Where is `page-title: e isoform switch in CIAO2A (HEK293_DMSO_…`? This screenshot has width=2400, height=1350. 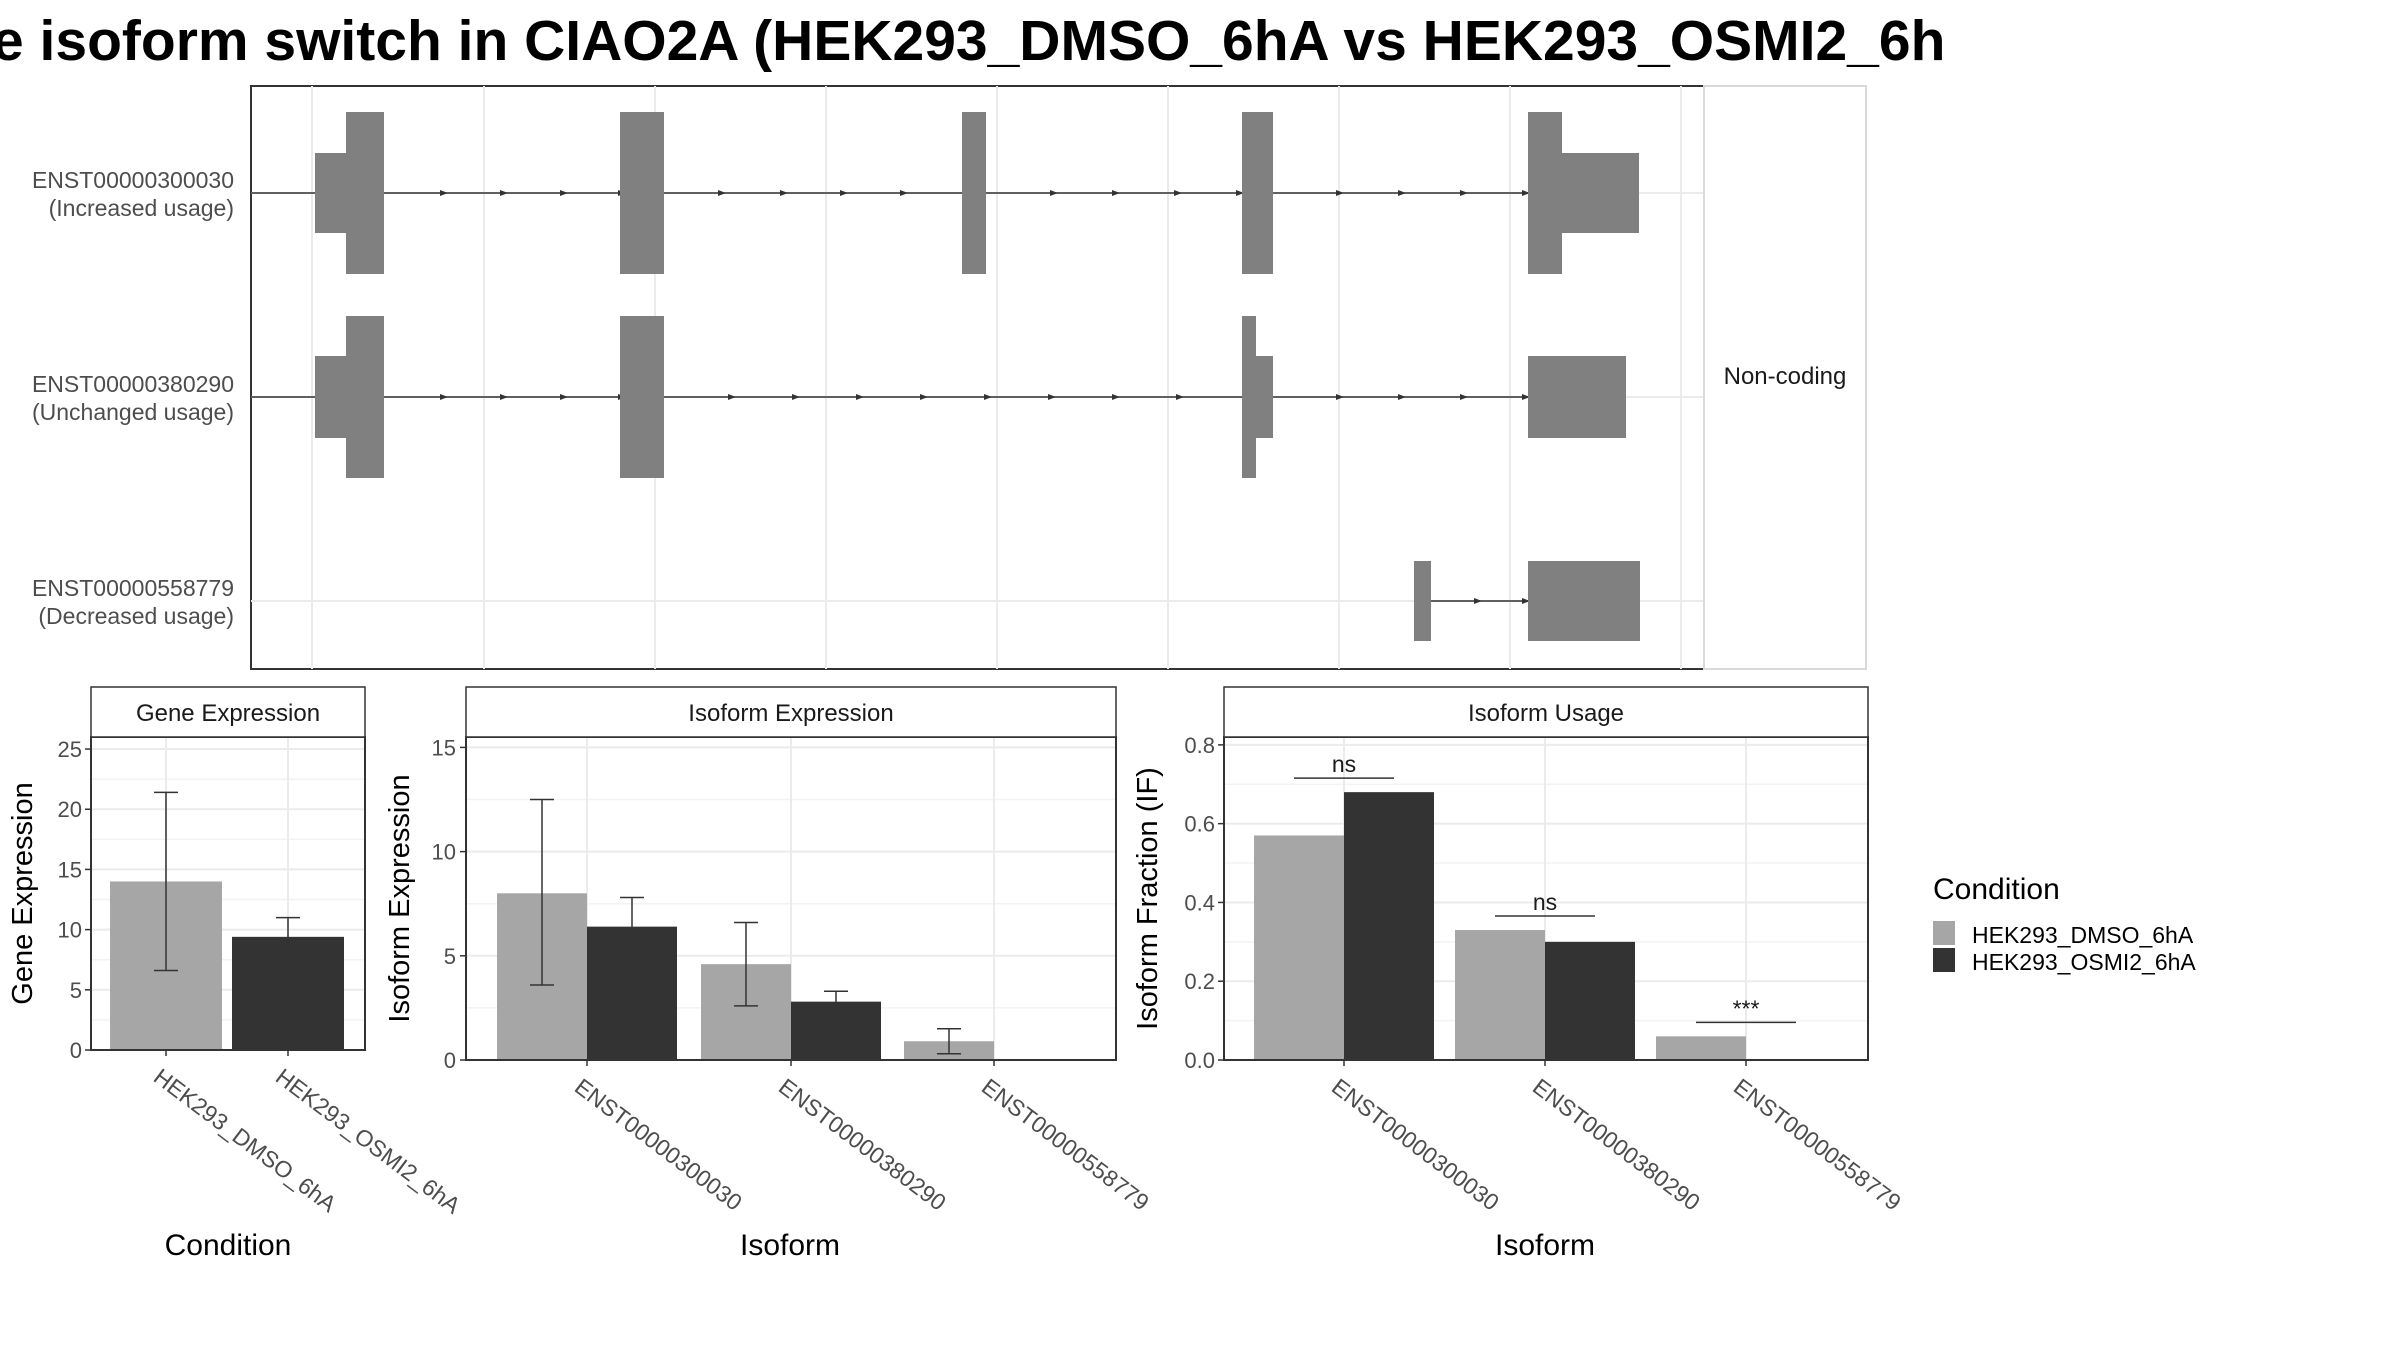
page-title: e isoform switch in CIAO2A (HEK293_DMSO_… is located at coordinates (973, 41).